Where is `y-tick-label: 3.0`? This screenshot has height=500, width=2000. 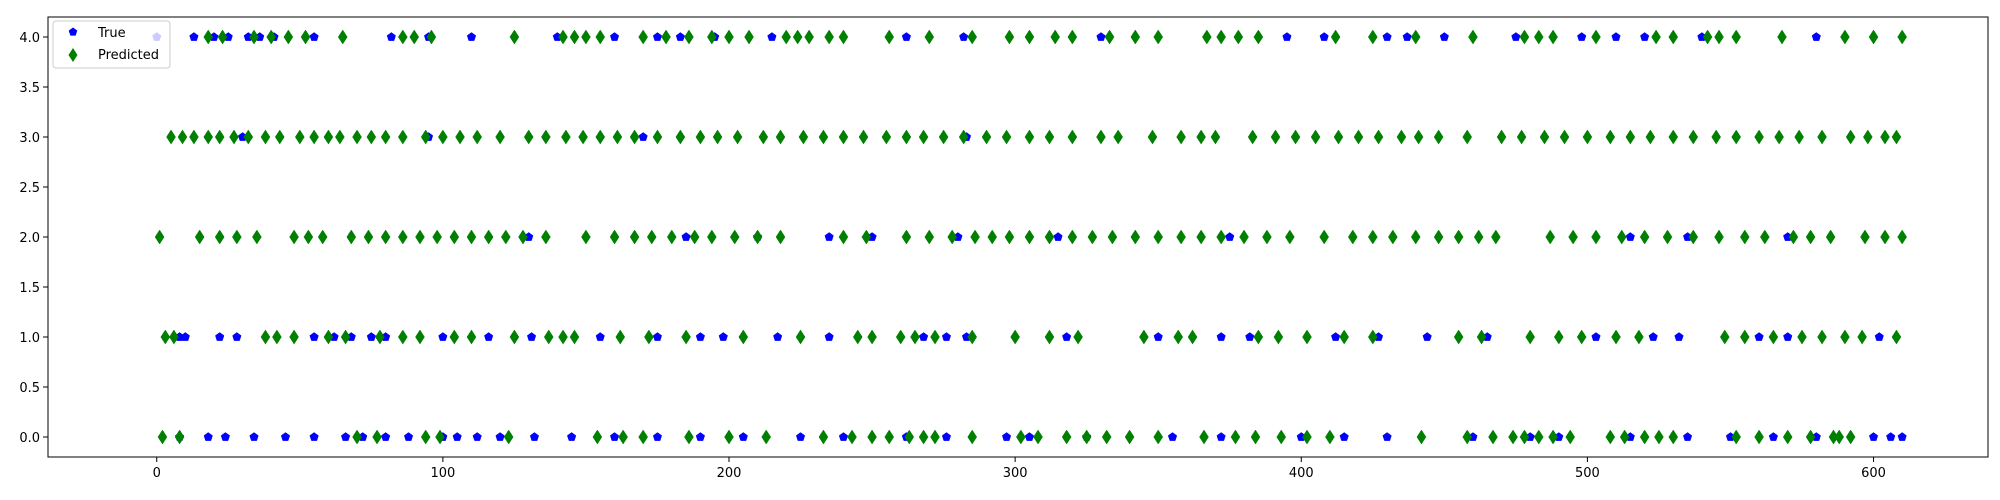 y-tick-label: 3.0 is located at coordinates (29, 138).